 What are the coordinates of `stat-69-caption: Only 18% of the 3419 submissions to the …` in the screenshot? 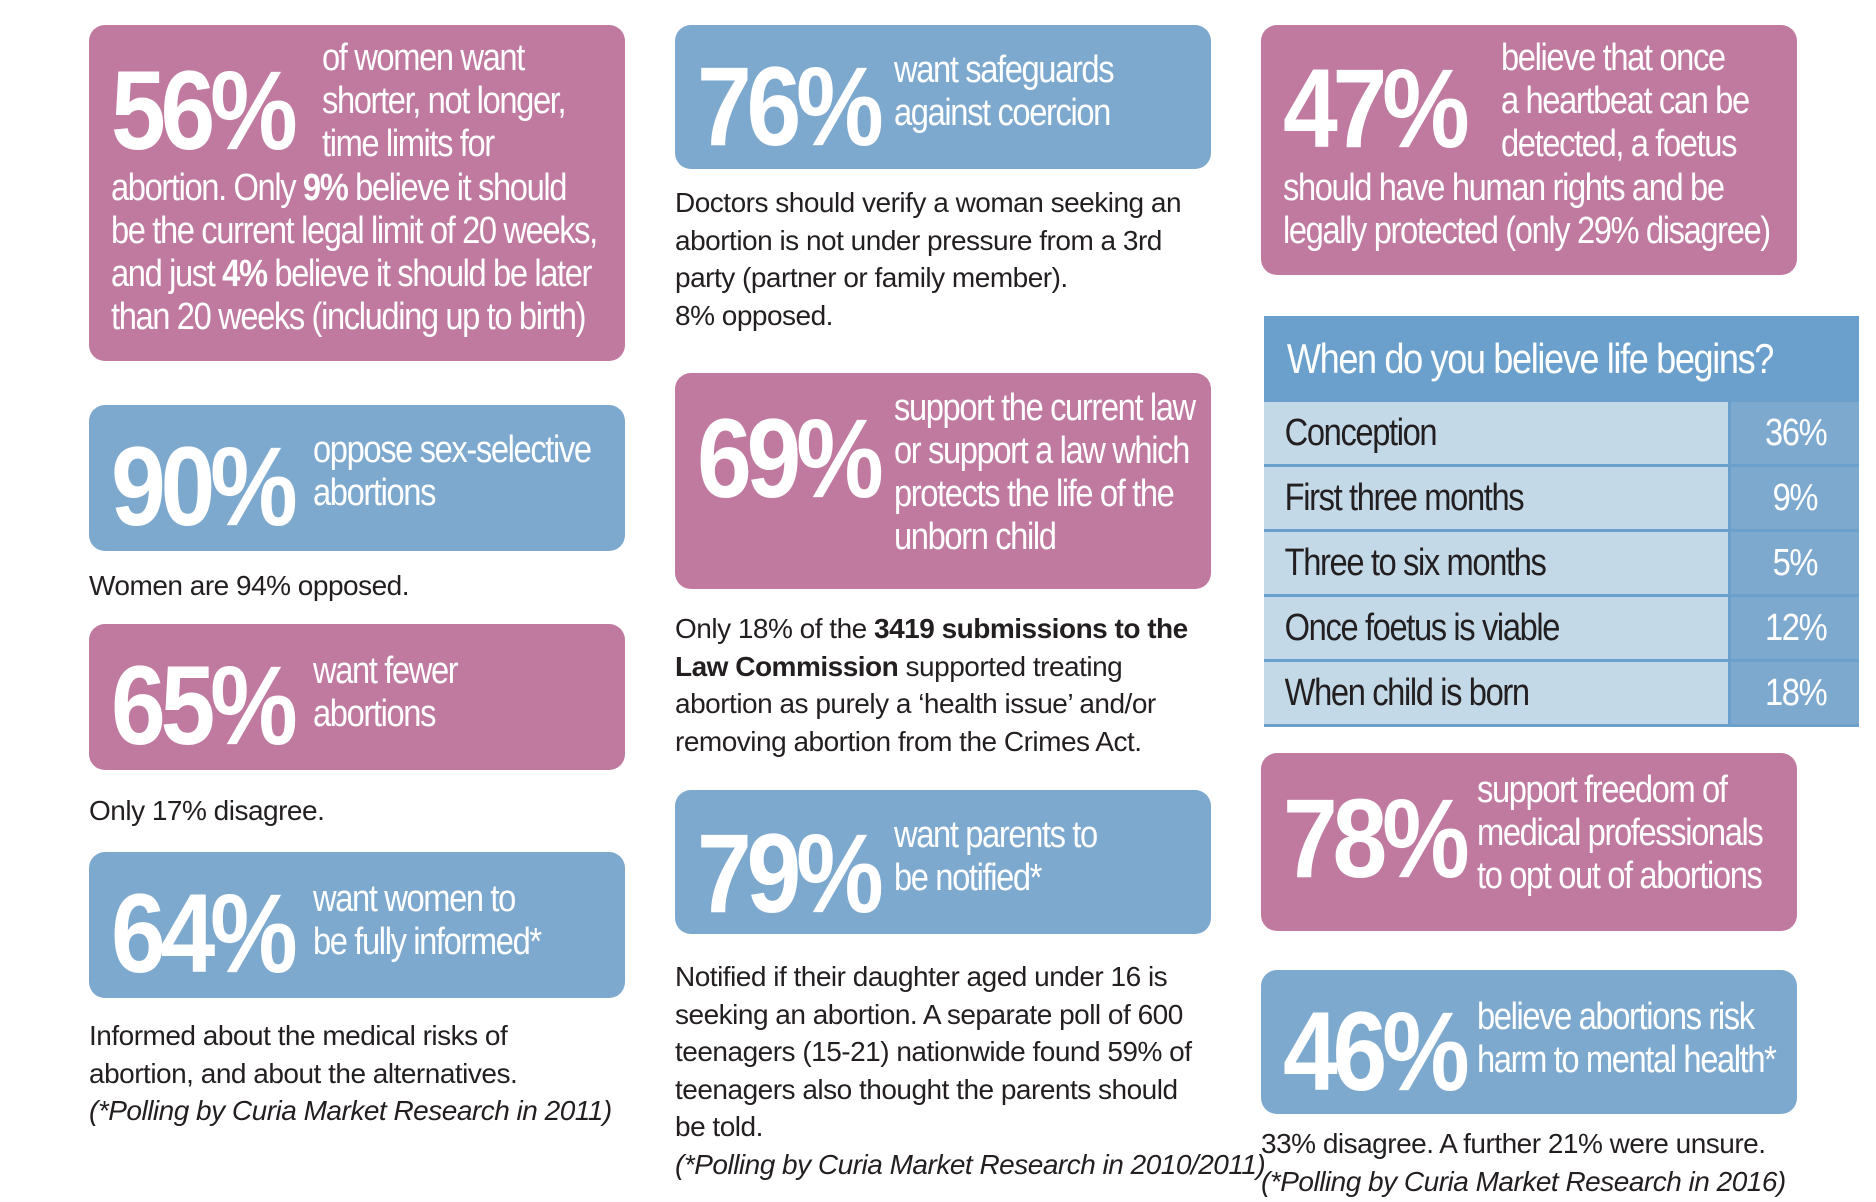 It's located at (931, 685).